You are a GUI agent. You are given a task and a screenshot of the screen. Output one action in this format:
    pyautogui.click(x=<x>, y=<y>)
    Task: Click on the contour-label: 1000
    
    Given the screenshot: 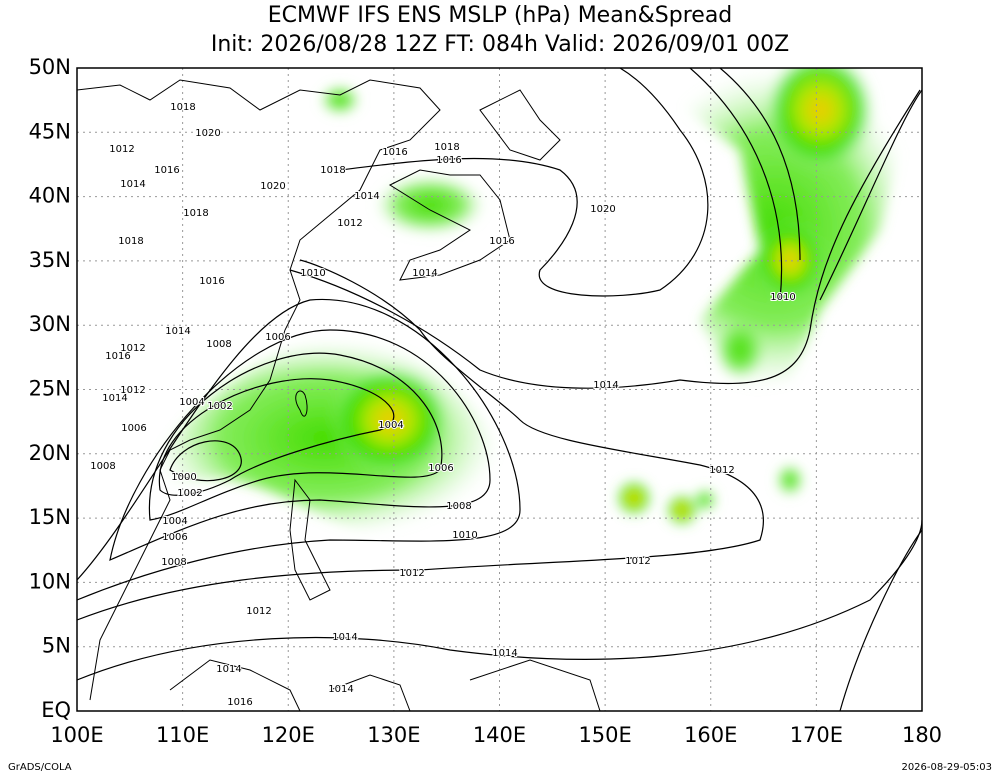 What is the action you would take?
    pyautogui.click(x=183, y=477)
    